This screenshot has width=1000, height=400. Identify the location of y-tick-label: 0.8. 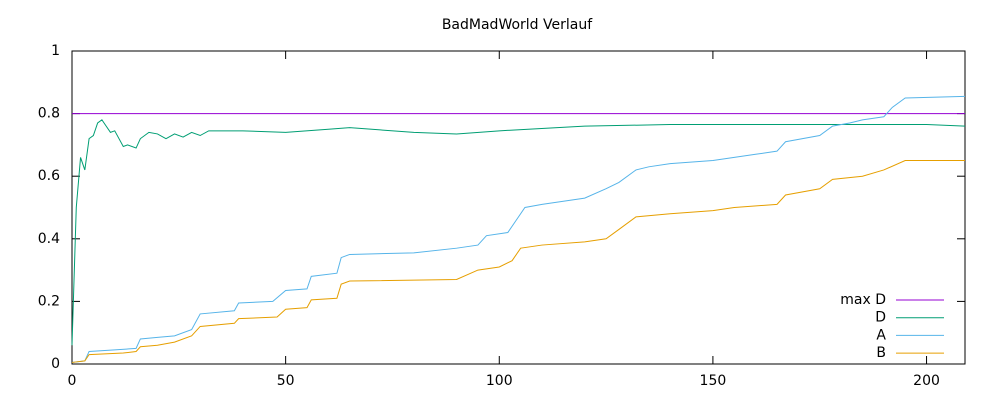
(49, 114).